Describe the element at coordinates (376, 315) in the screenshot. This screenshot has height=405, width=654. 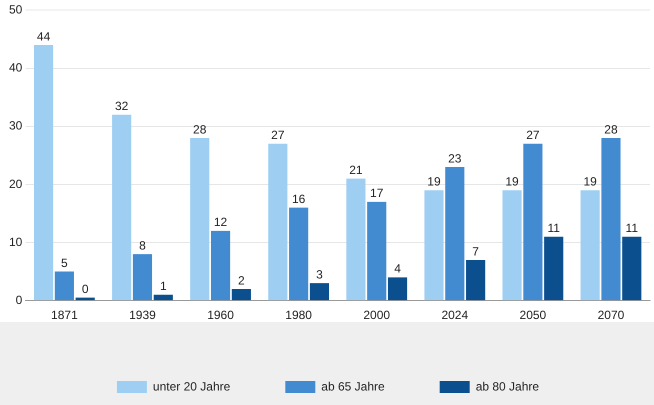
I see `x-tick-label: 2000` at that location.